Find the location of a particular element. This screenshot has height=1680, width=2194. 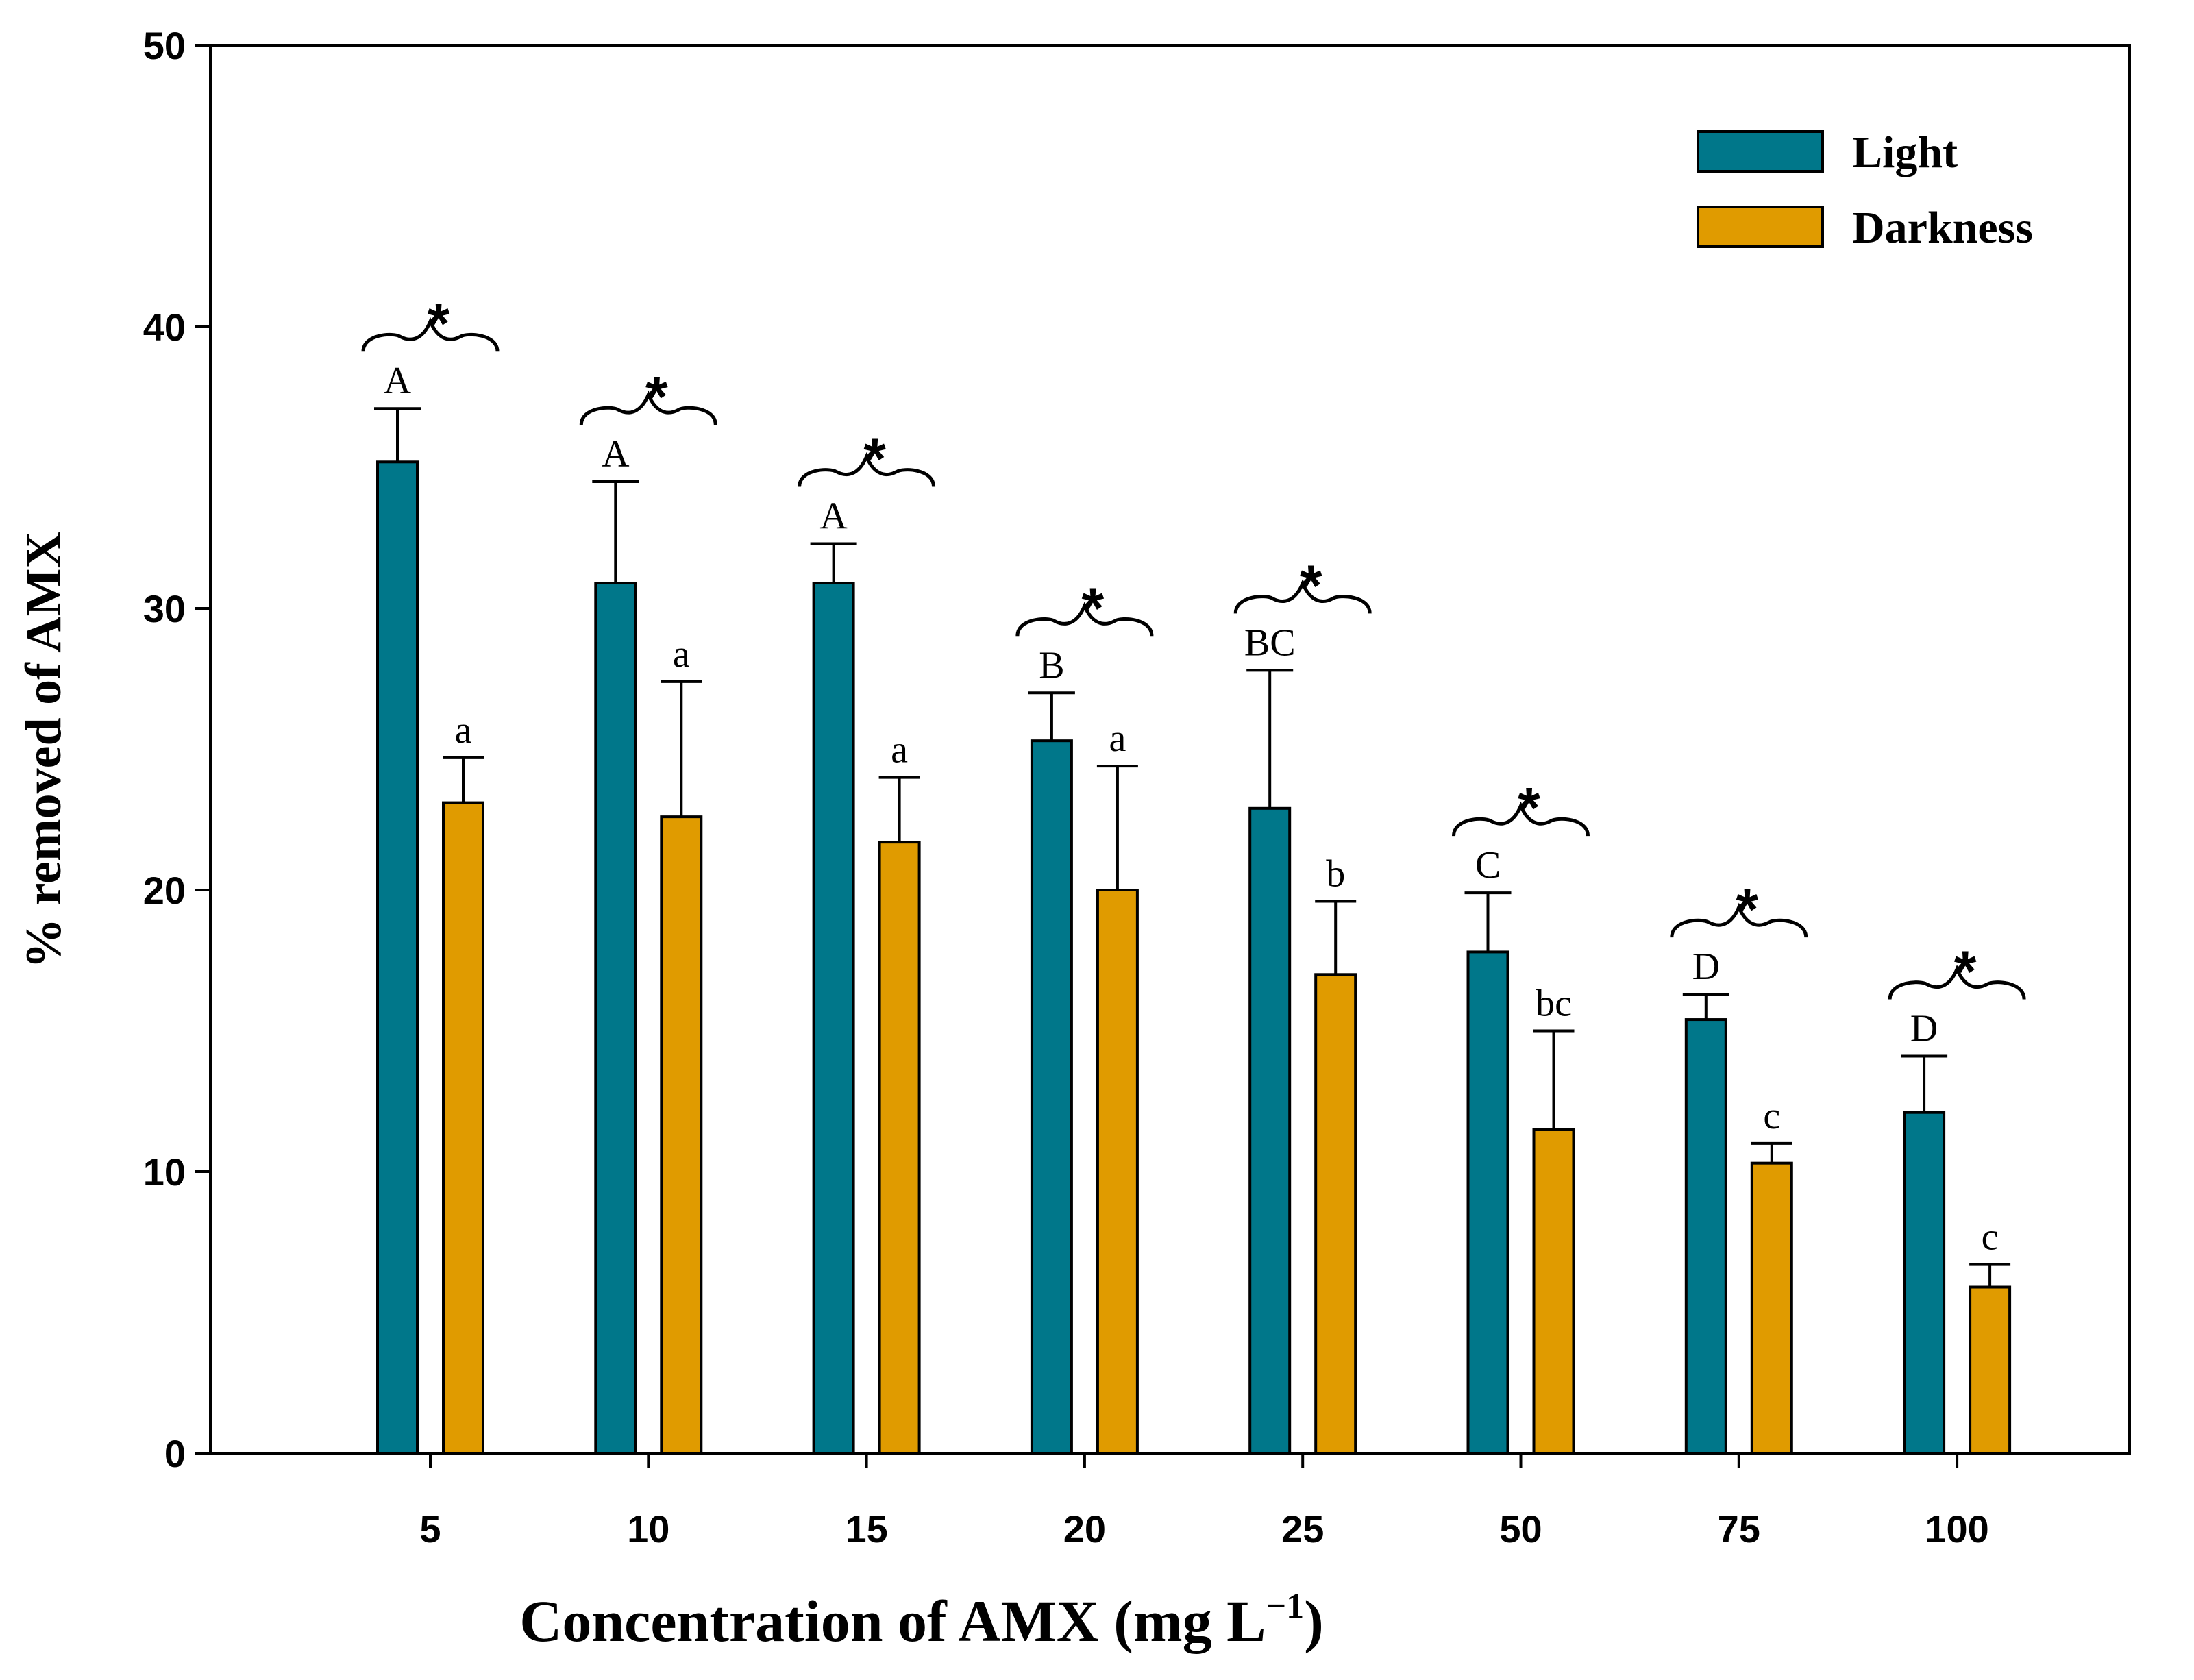

x-tick-label: 100 is located at coordinates (1957, 1529).